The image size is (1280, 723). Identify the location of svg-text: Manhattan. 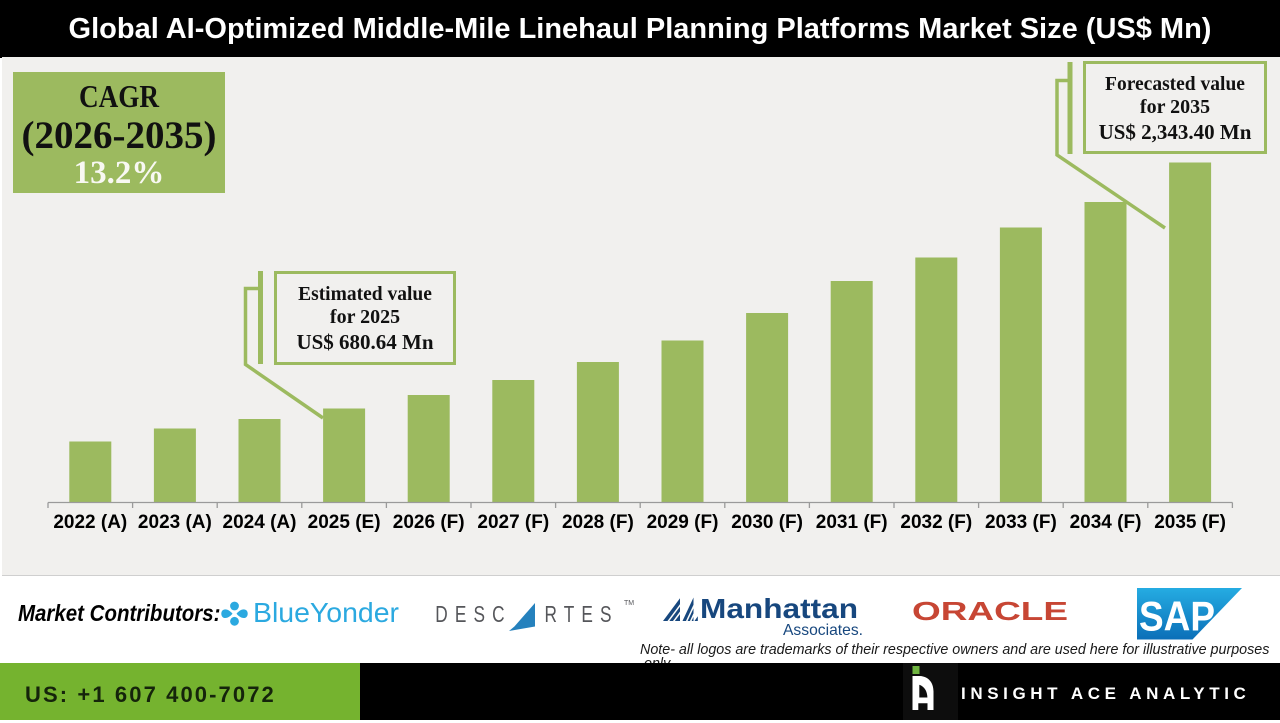
(779, 608).